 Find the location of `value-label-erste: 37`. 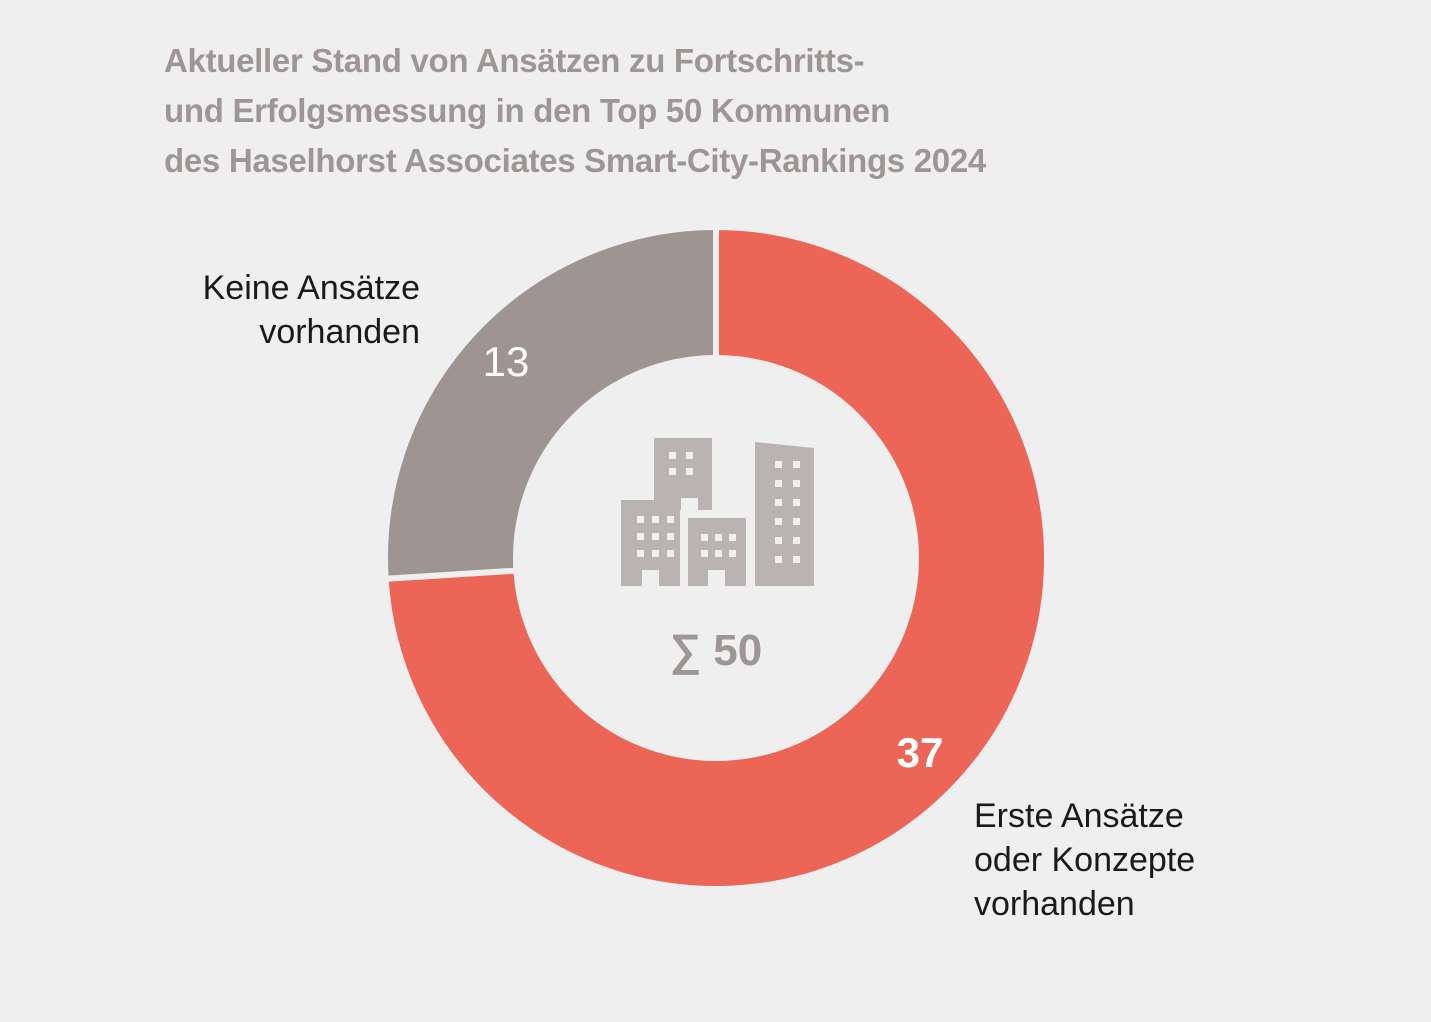

value-label-erste: 37 is located at coordinates (920, 752).